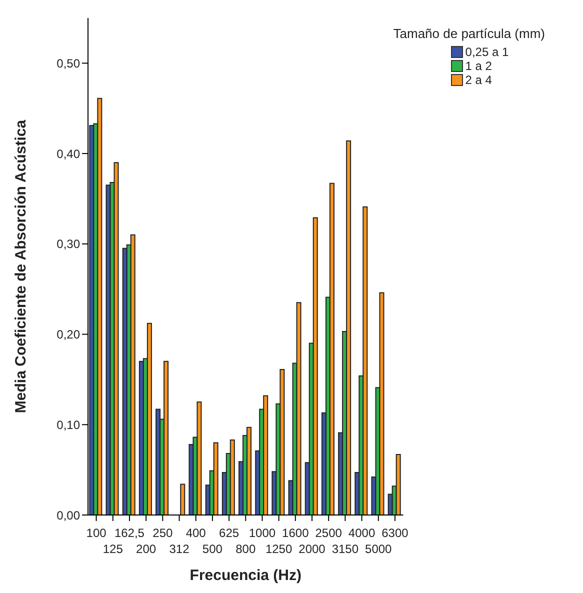 Image resolution: width=583 pixels, height=593 pixels. What do you see at coordinates (212, 549) in the screenshot?
I see `x-tick-label: 500` at bounding box center [212, 549].